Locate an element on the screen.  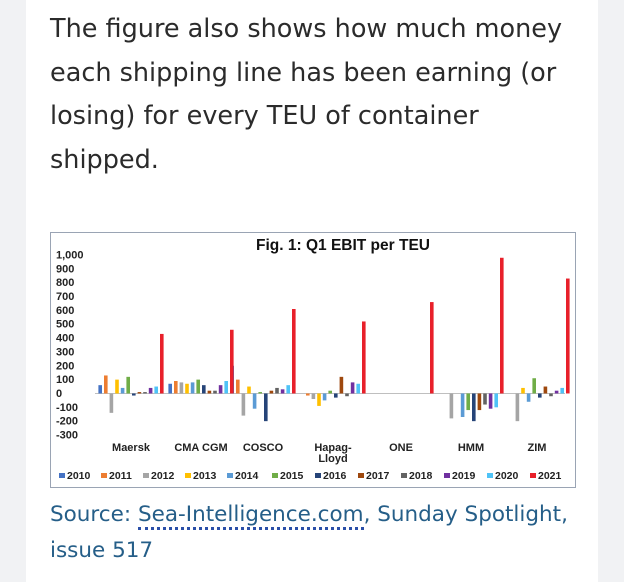
y-tick-label: 800 is located at coordinates (65, 283).